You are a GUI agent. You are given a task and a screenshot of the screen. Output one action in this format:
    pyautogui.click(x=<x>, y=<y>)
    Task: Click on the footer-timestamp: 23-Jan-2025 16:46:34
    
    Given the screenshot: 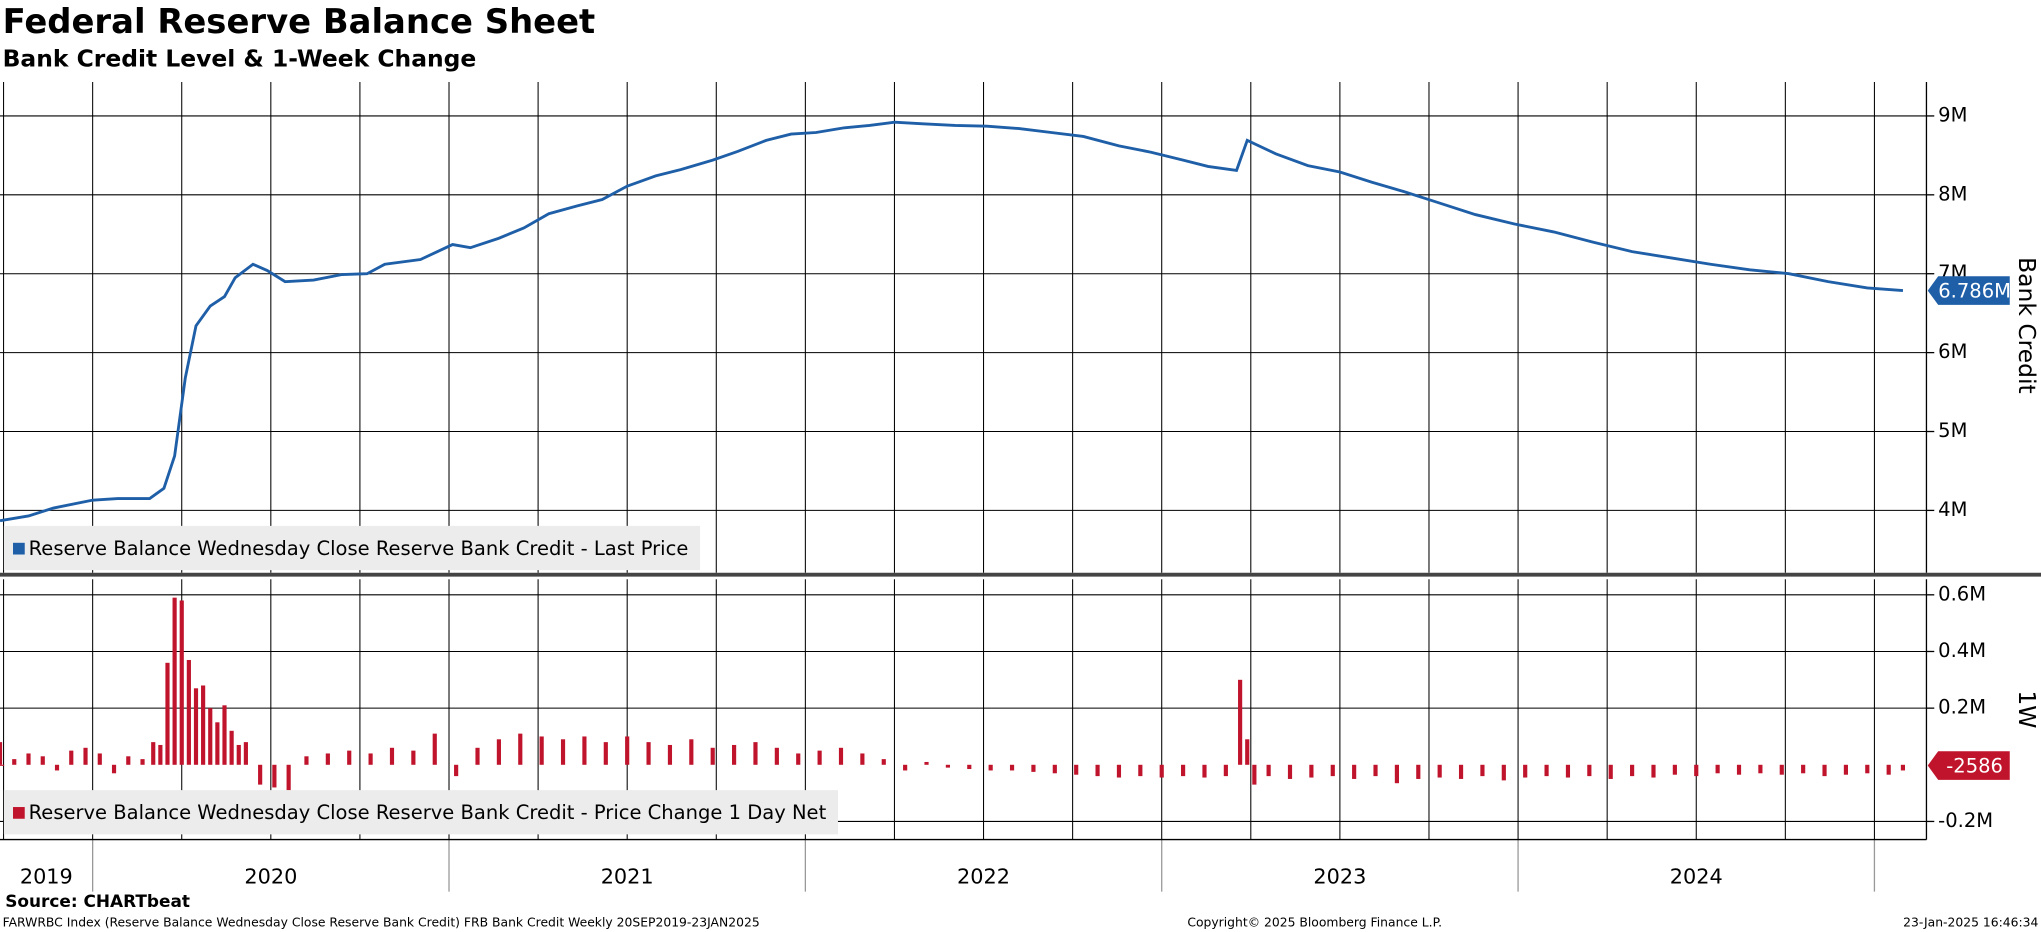 What is the action you would take?
    pyautogui.click(x=1970, y=922)
    